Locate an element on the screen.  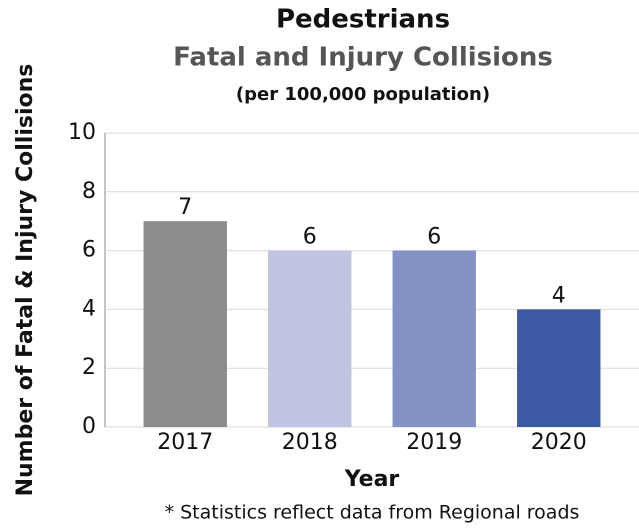
y-axis-label: Number of Fatal & Injury Collisions is located at coordinates (25, 280).